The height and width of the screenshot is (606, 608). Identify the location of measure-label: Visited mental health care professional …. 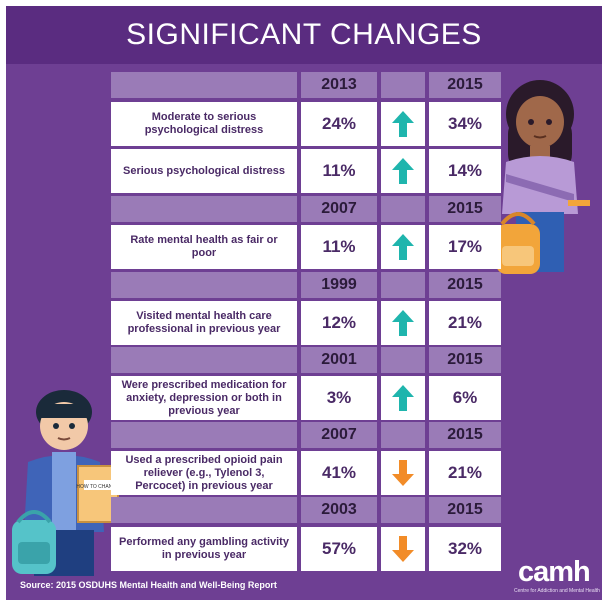
(204, 323).